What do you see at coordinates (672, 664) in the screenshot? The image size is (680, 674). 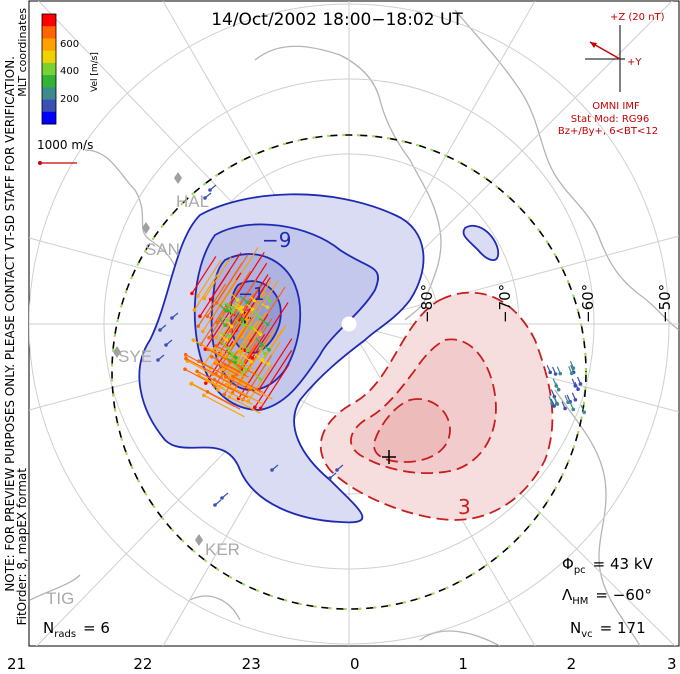 I see `mlt-tick-label: 3` at bounding box center [672, 664].